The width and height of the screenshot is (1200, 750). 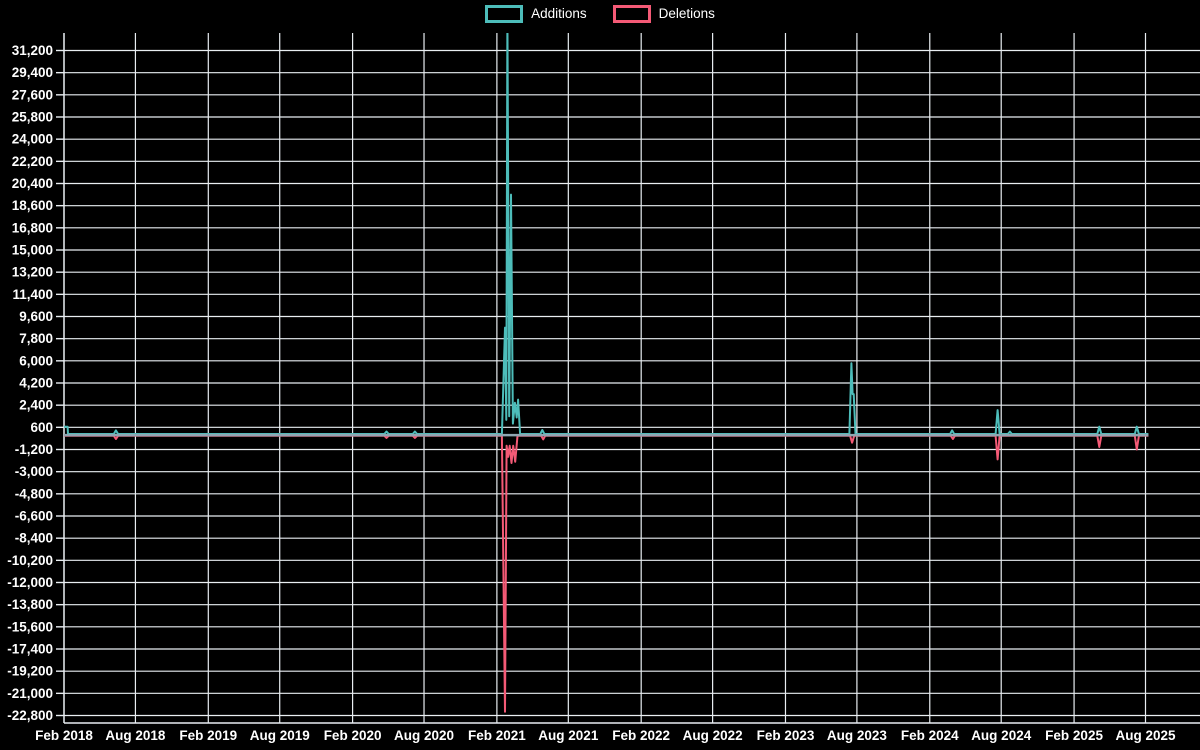 What do you see at coordinates (1001, 735) in the screenshot?
I see `x-axis-label: Aug 2024` at bounding box center [1001, 735].